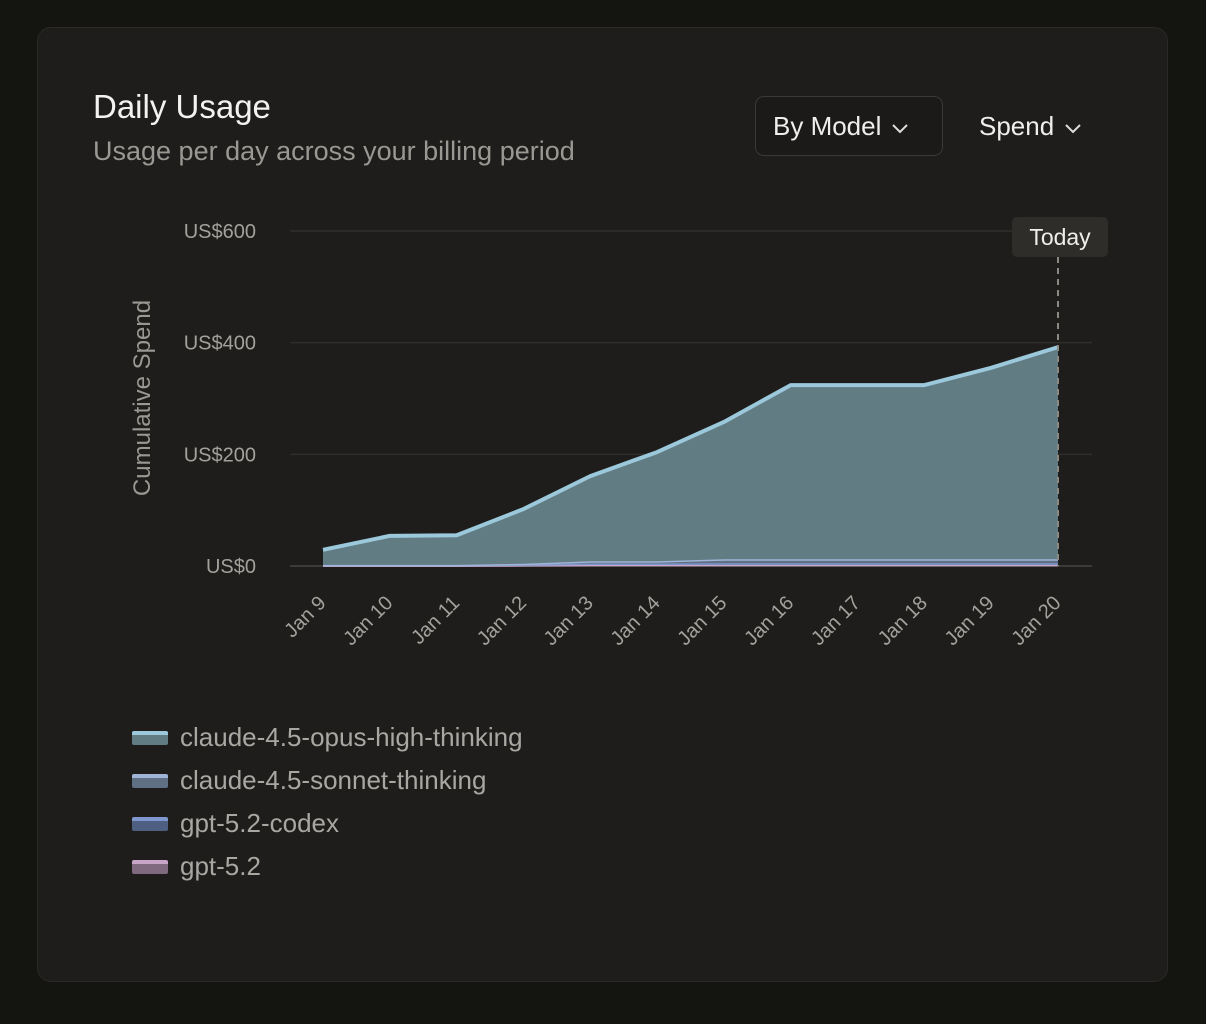  I want to click on group-by-label: By Model, so click(827, 125).